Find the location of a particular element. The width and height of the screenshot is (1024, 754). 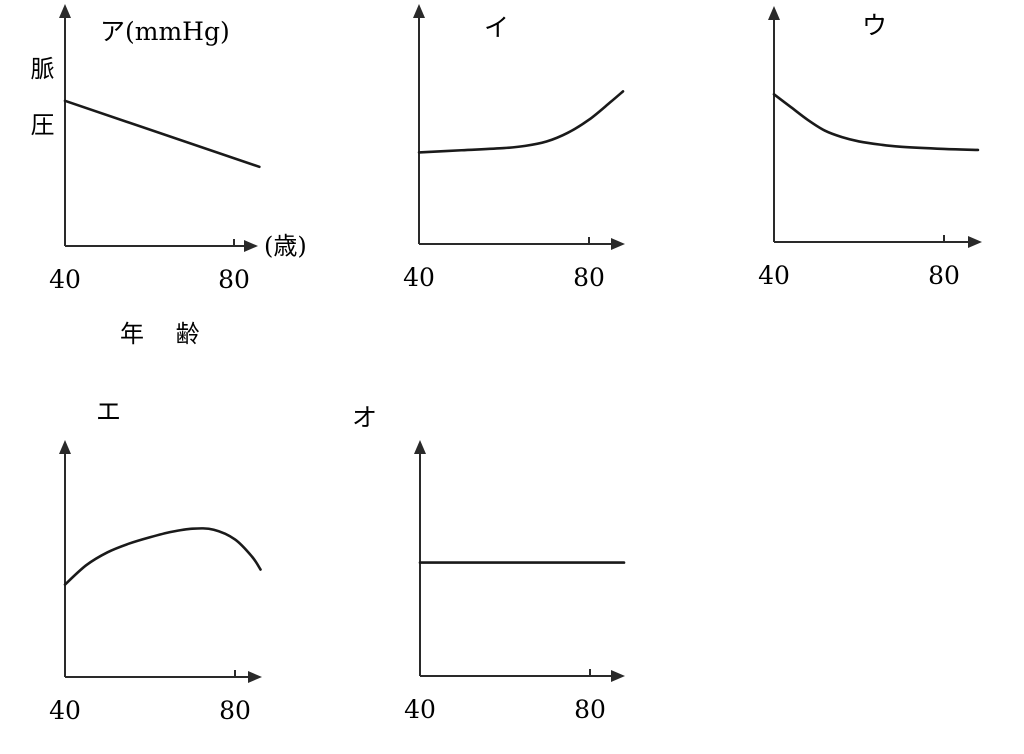

panel-title: オ is located at coordinates (364, 417).